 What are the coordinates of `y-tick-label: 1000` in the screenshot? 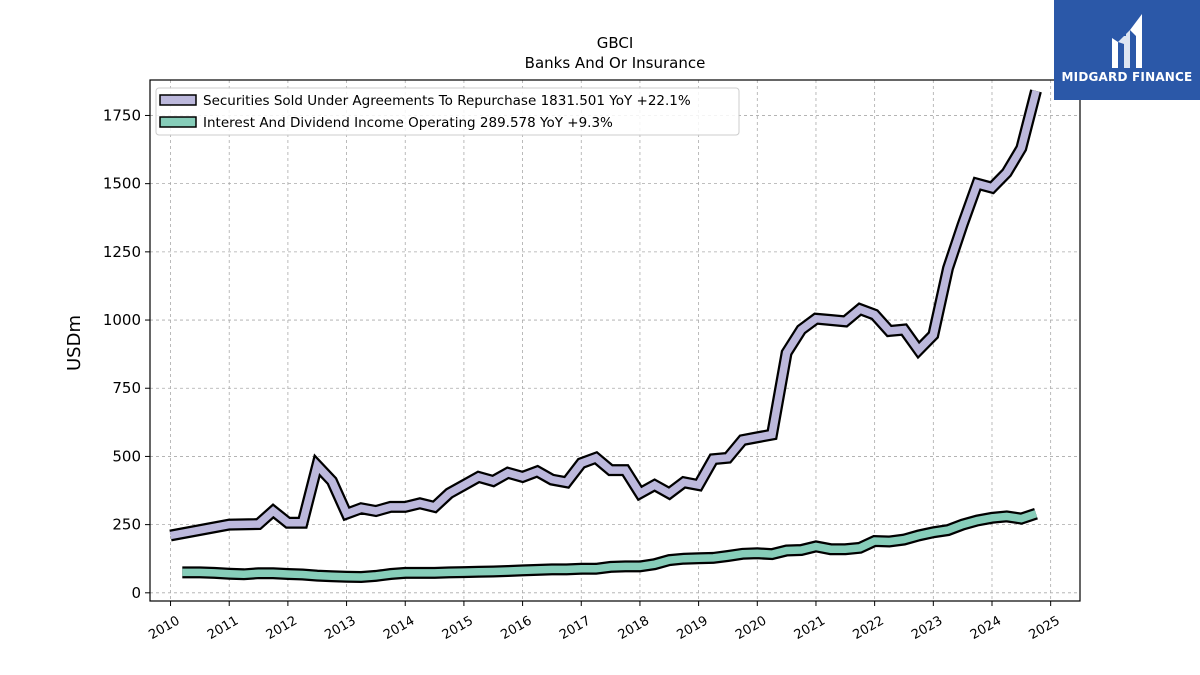 It's located at (122, 320).